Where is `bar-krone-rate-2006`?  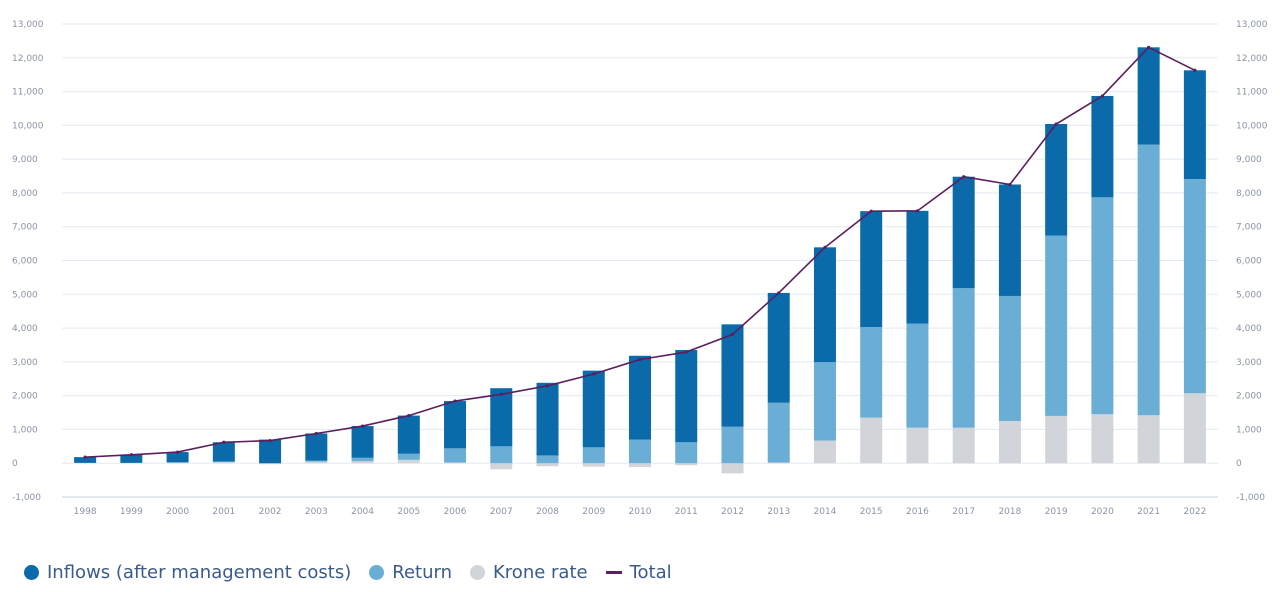
bar-krone-rate-2006 is located at coordinates (455, 463).